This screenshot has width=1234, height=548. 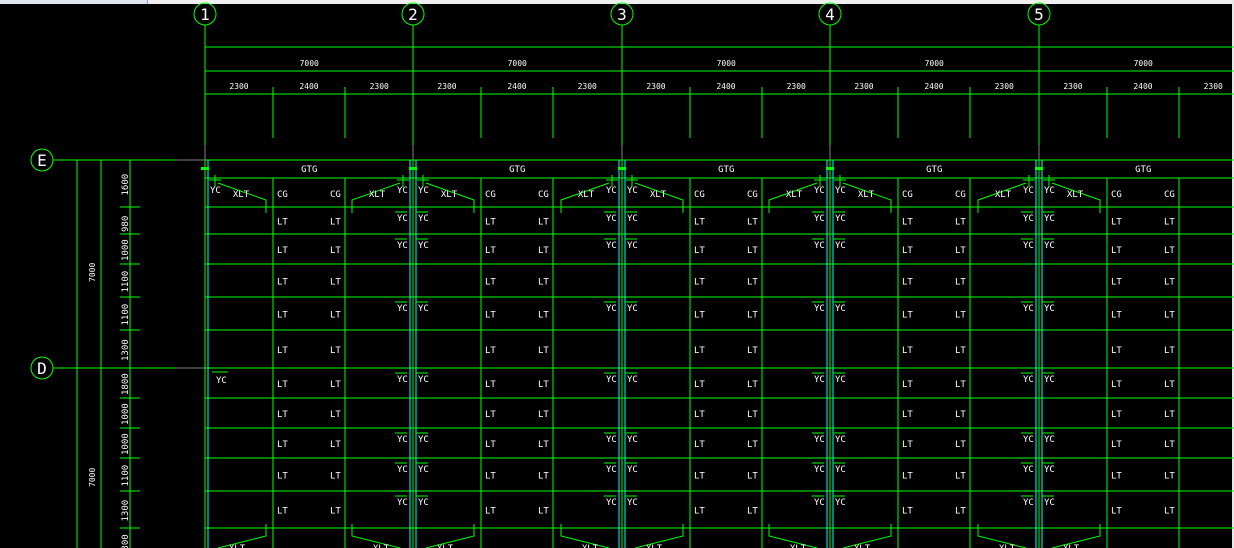 I want to click on row-dimension-label: 1800, so click(x=126, y=384).